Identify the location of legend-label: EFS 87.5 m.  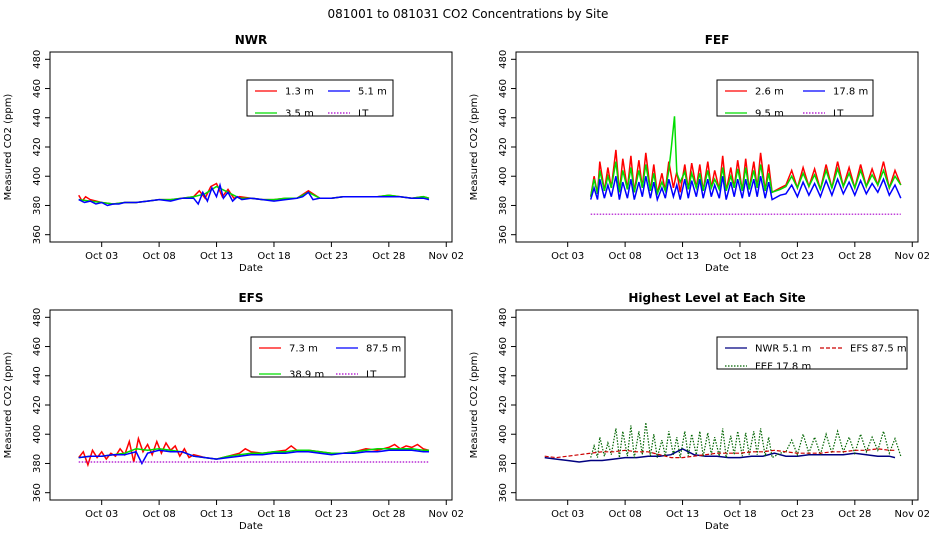
(878, 349).